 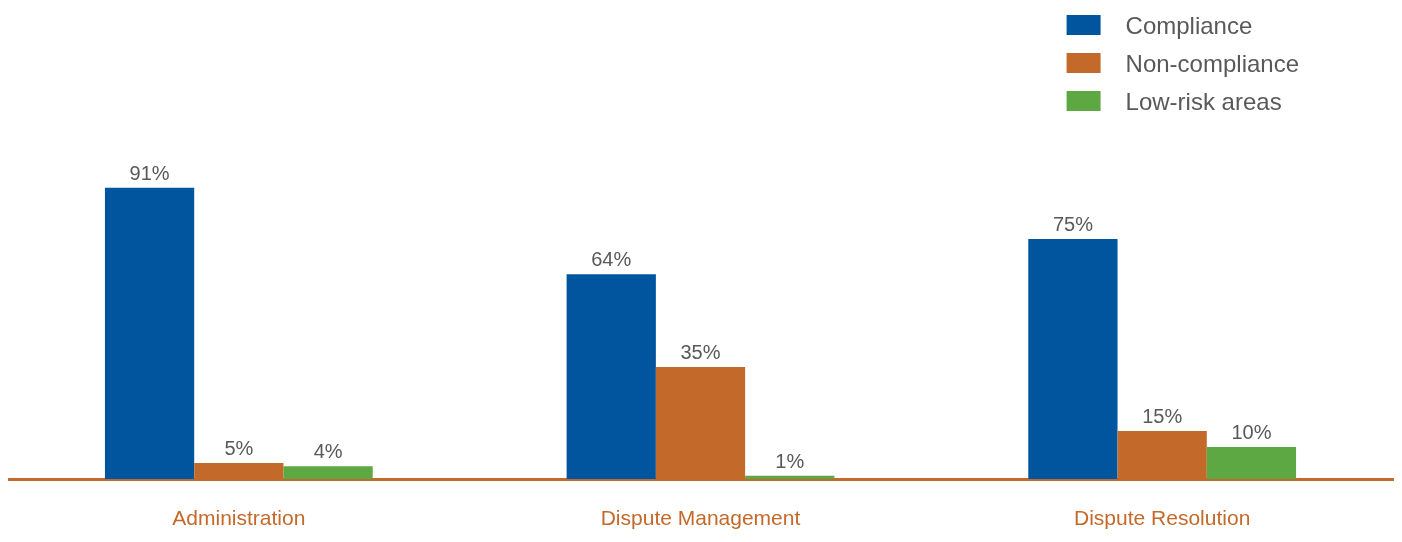 I want to click on data-label: 5%, so click(x=239, y=448).